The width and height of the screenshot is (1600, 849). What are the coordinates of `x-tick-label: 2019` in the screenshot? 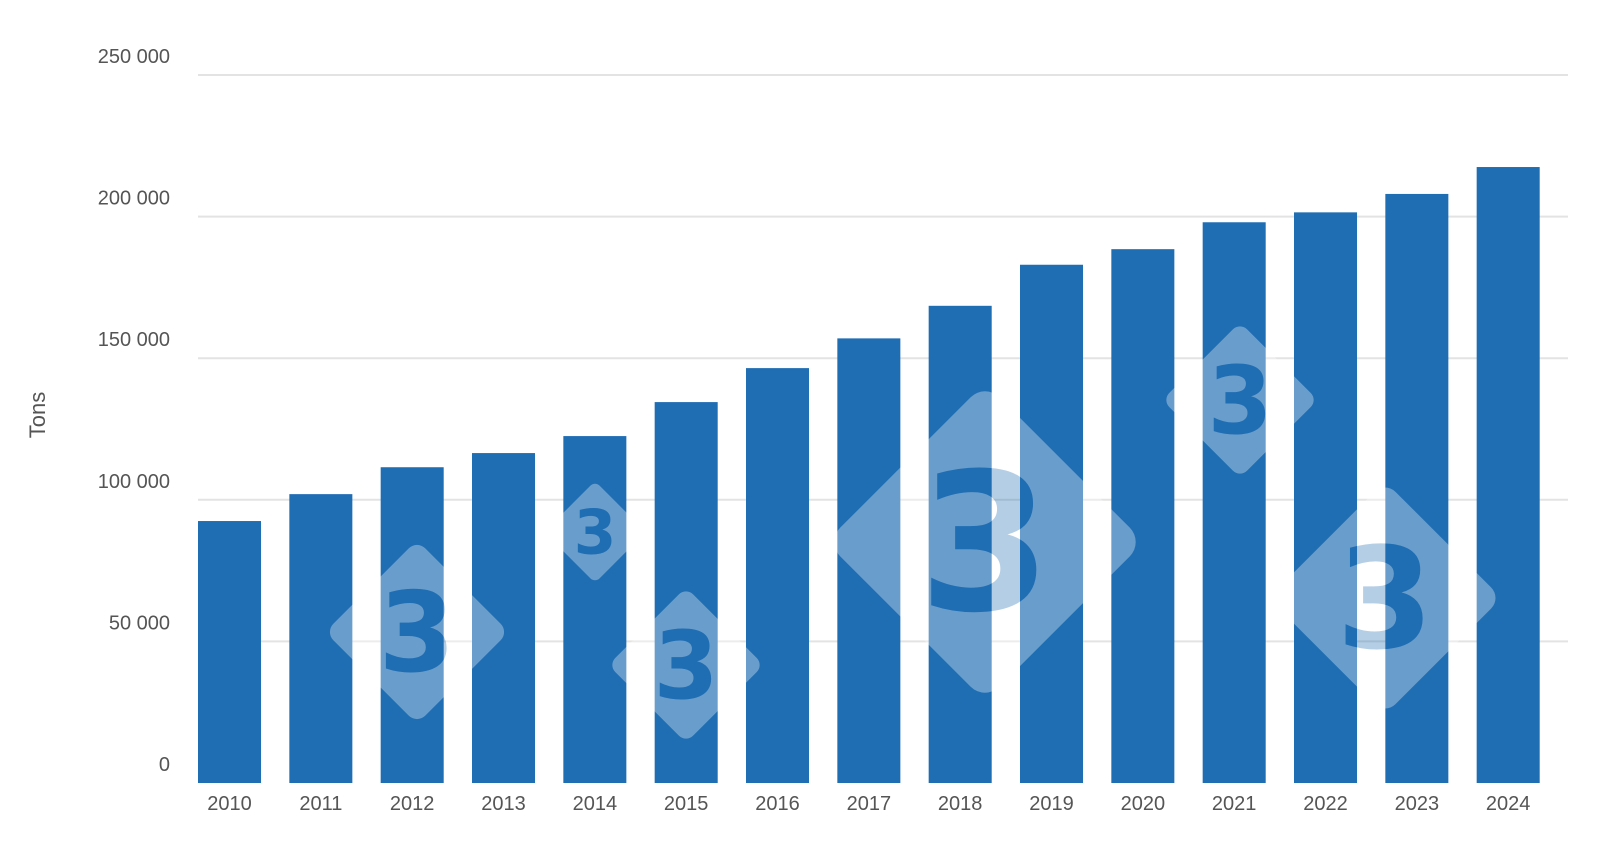 It's located at (1051, 804).